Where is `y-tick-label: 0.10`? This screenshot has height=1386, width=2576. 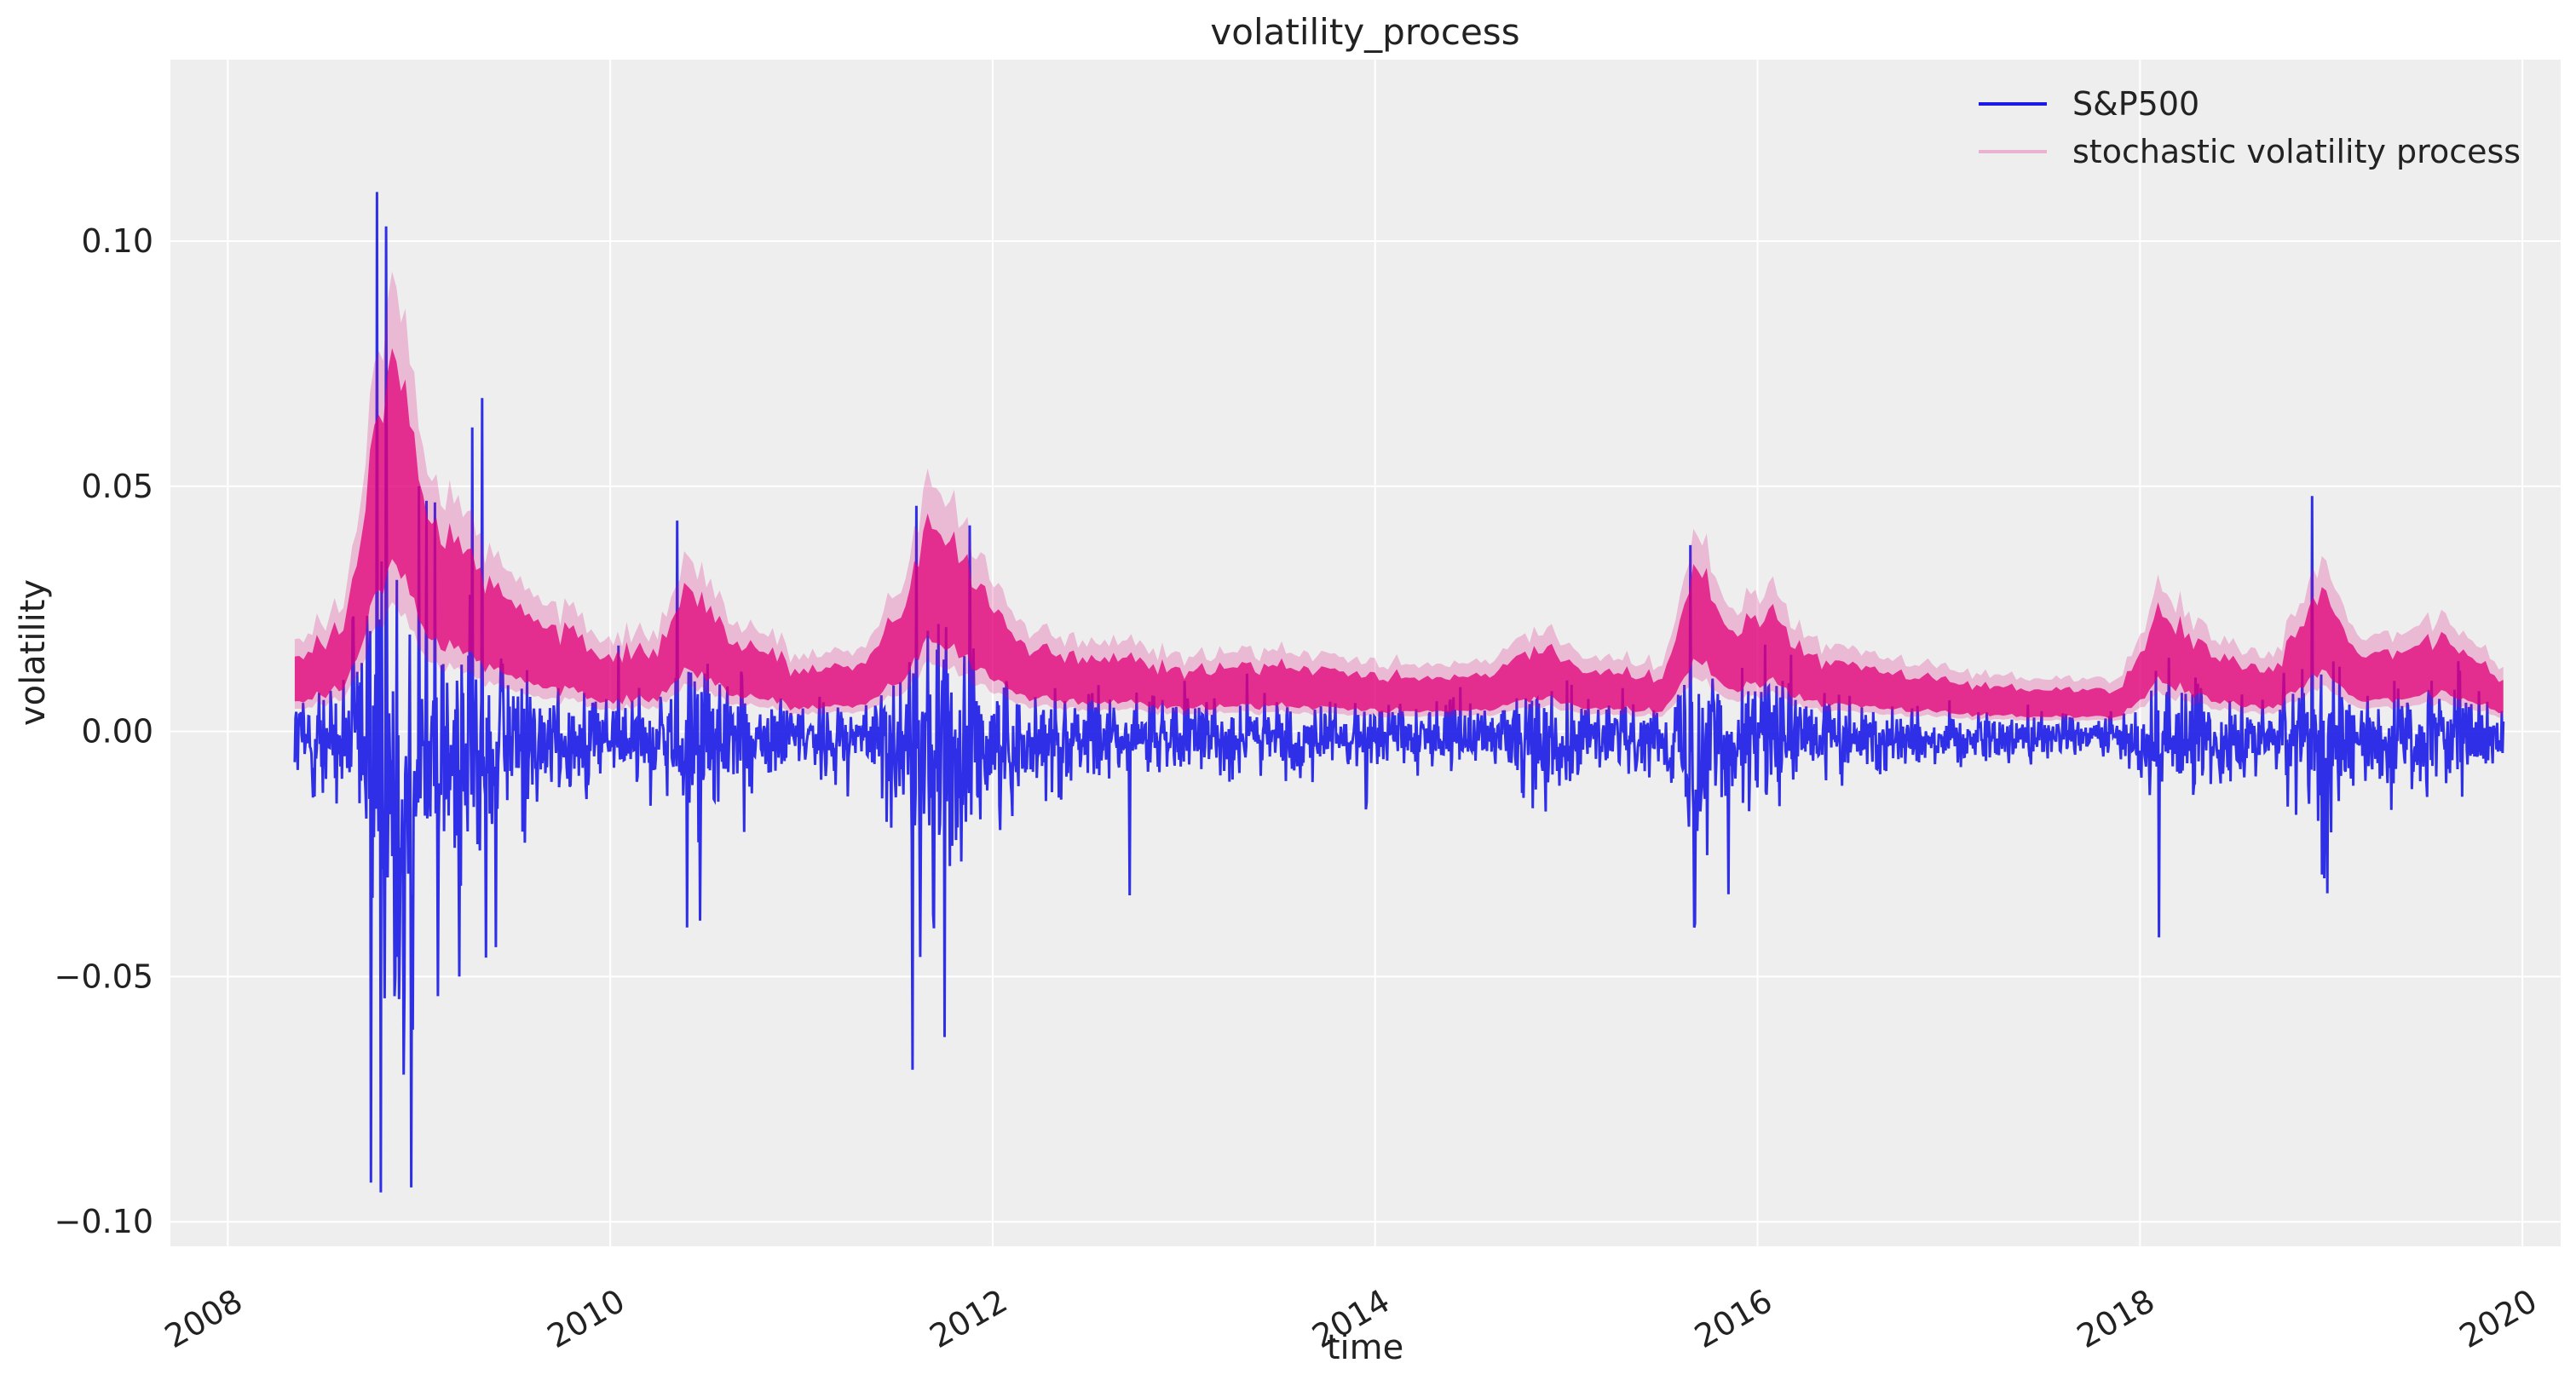
y-tick-label: 0.10 is located at coordinates (117, 241).